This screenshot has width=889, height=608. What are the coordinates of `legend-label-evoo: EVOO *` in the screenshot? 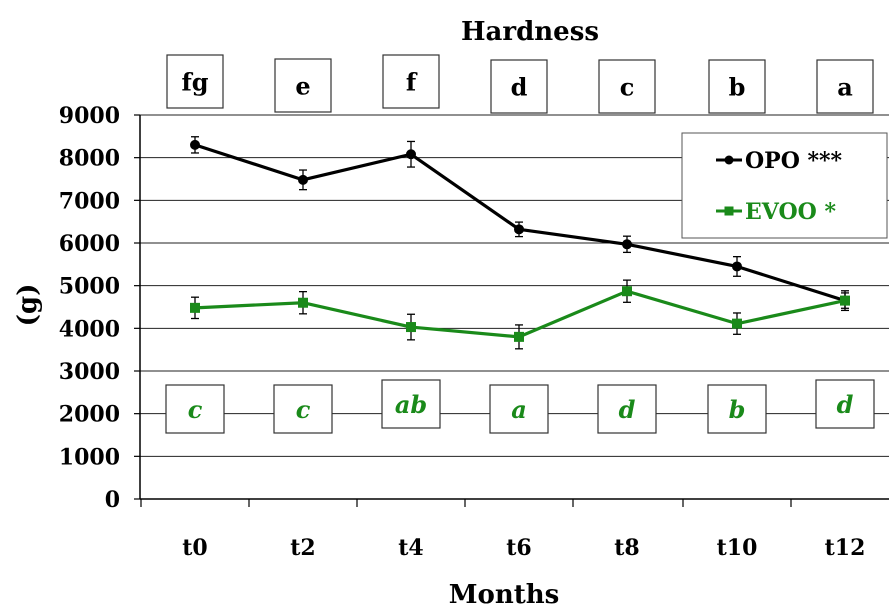 It's located at (790, 212).